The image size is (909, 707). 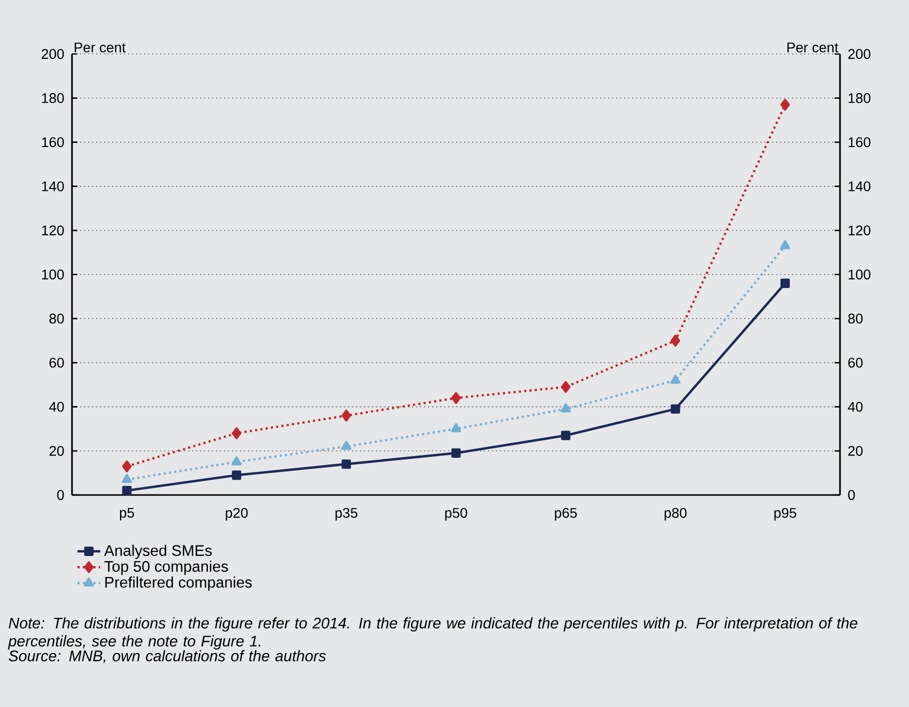 What do you see at coordinates (855, 319) in the screenshot?
I see `y2-tick-label: 80` at bounding box center [855, 319].